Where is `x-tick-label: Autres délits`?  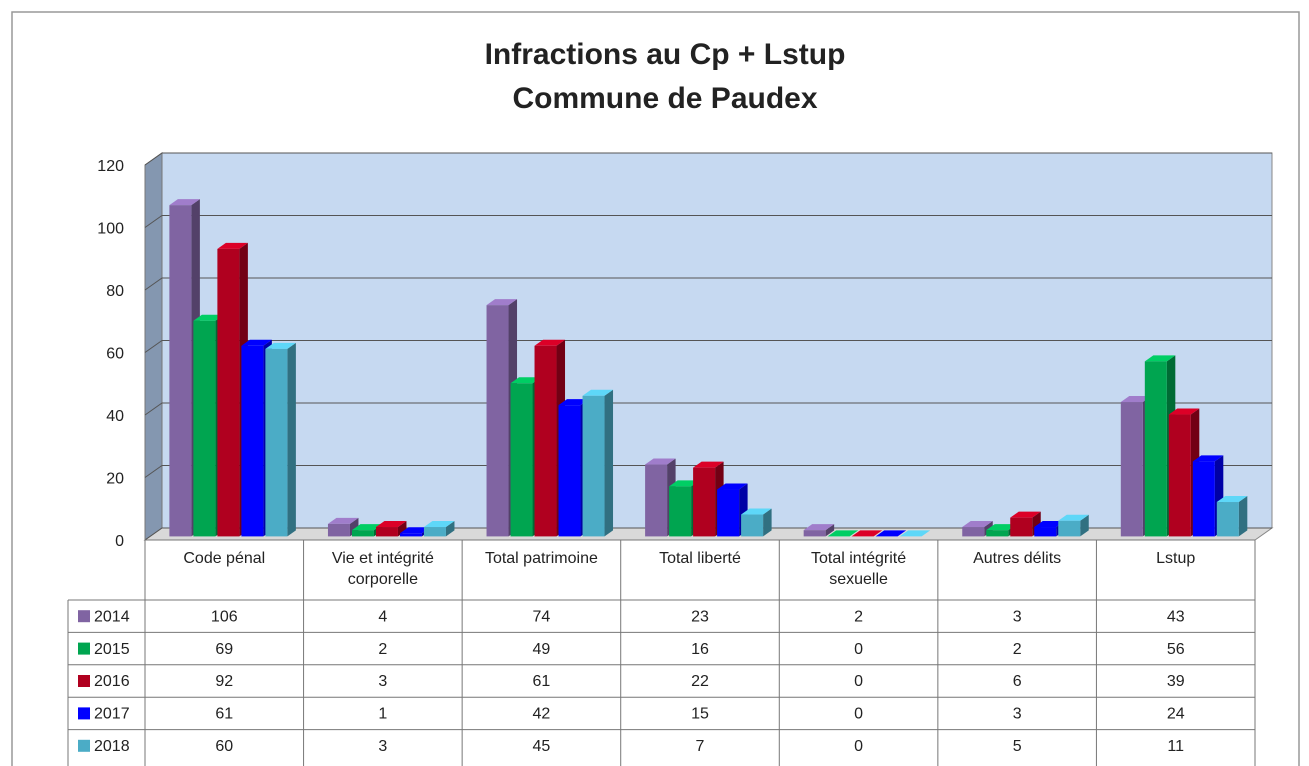
x-tick-label: Autres délits is located at coordinates (1017, 558).